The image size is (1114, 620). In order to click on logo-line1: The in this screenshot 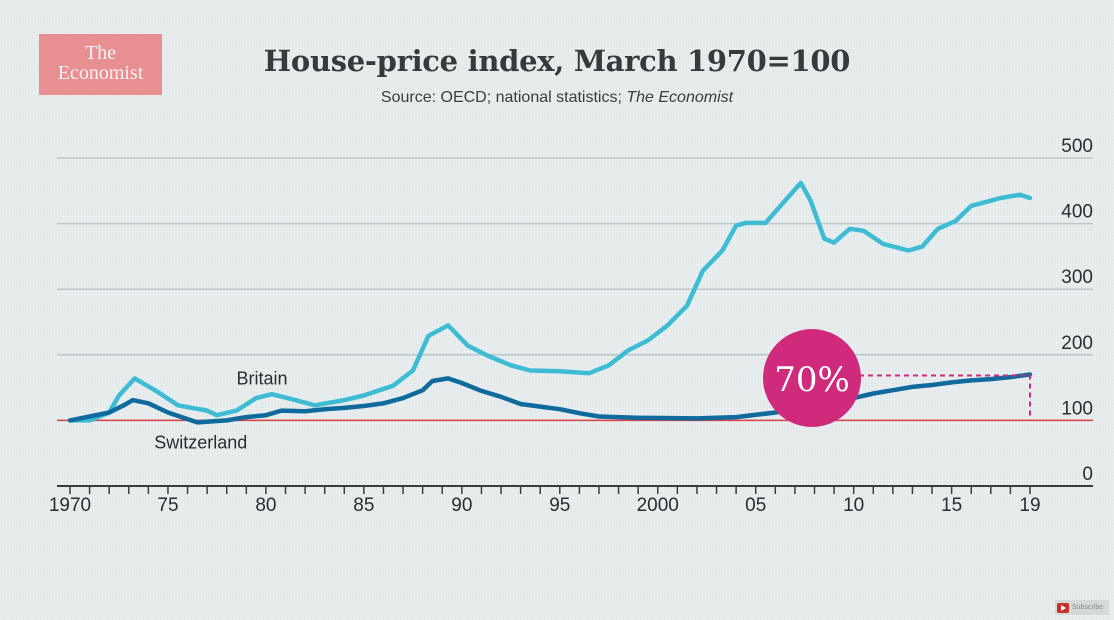, I will do `click(100, 53)`.